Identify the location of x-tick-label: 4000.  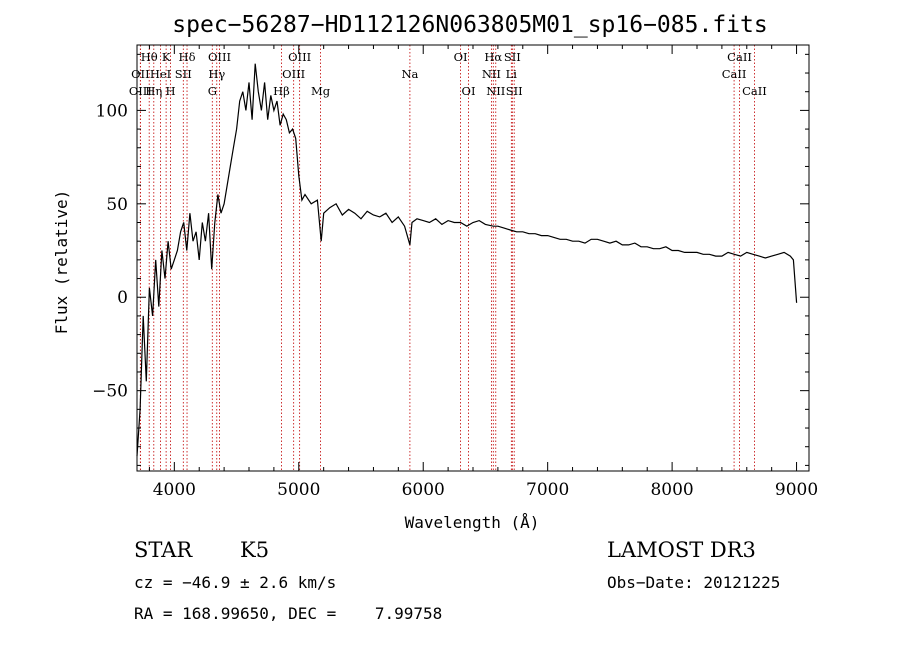
(174, 490).